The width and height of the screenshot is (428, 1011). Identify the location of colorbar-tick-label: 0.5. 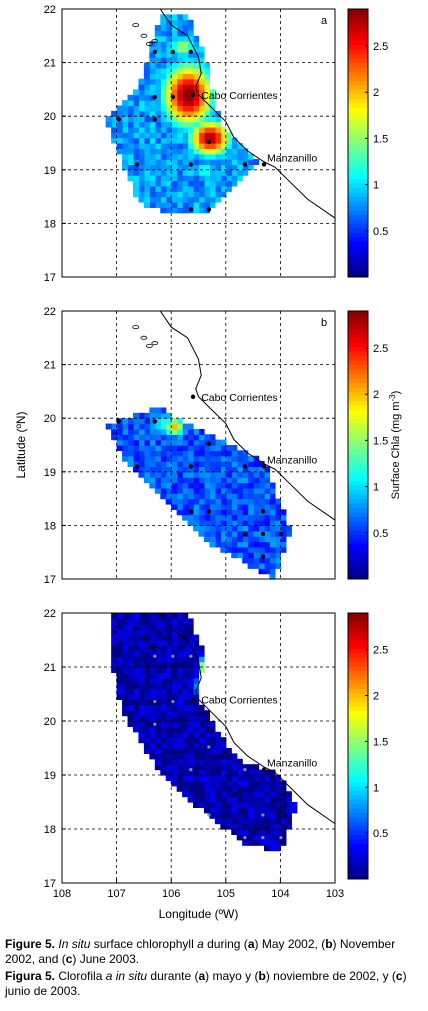
(380, 534).